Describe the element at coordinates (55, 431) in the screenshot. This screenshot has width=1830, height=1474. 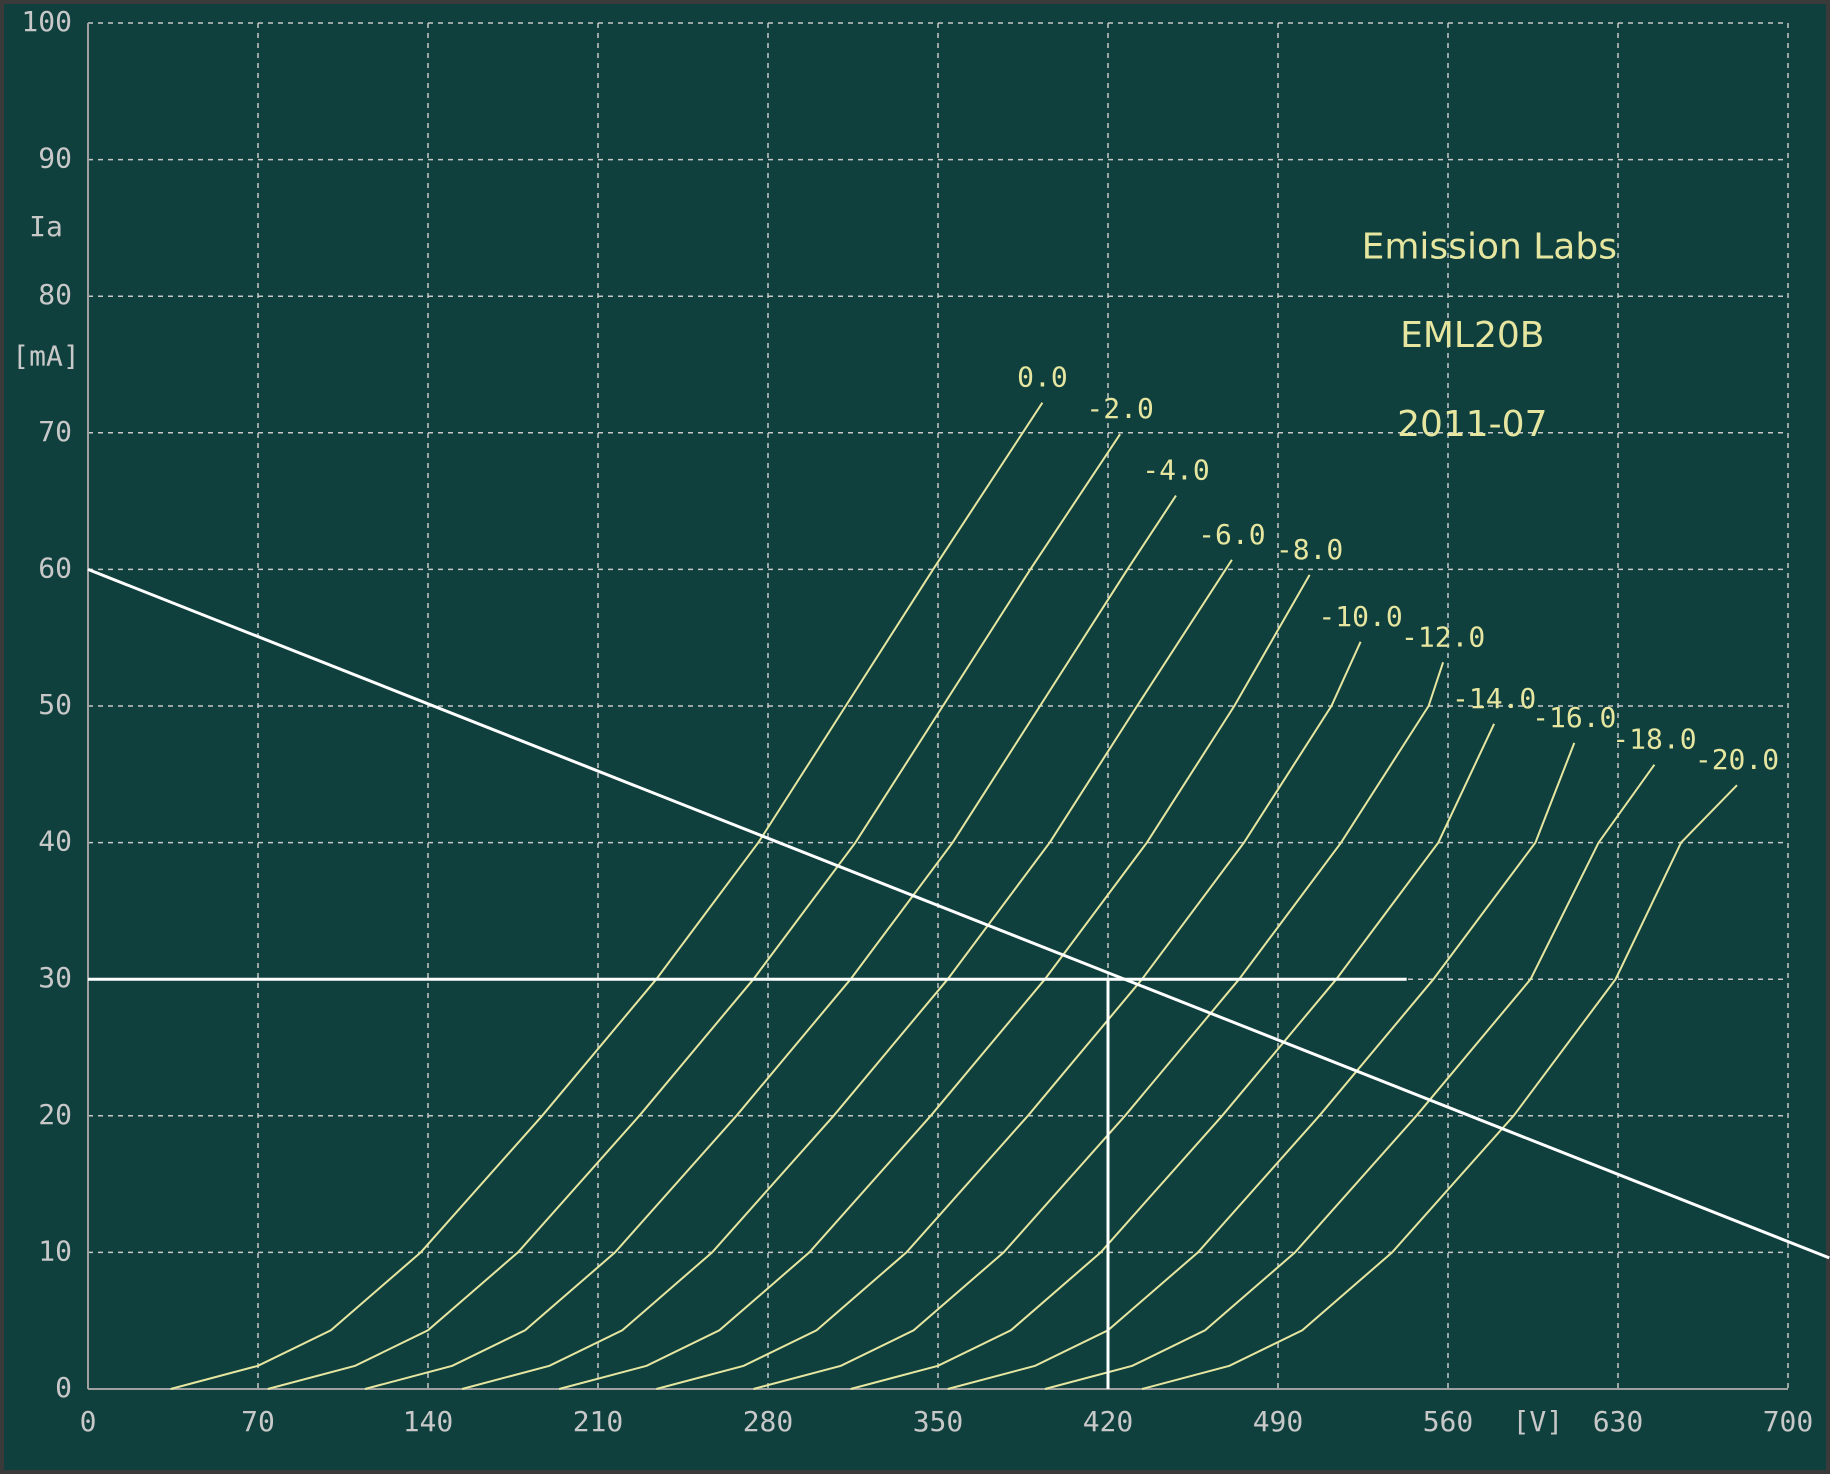
I see `y-tick-label: 70` at that location.